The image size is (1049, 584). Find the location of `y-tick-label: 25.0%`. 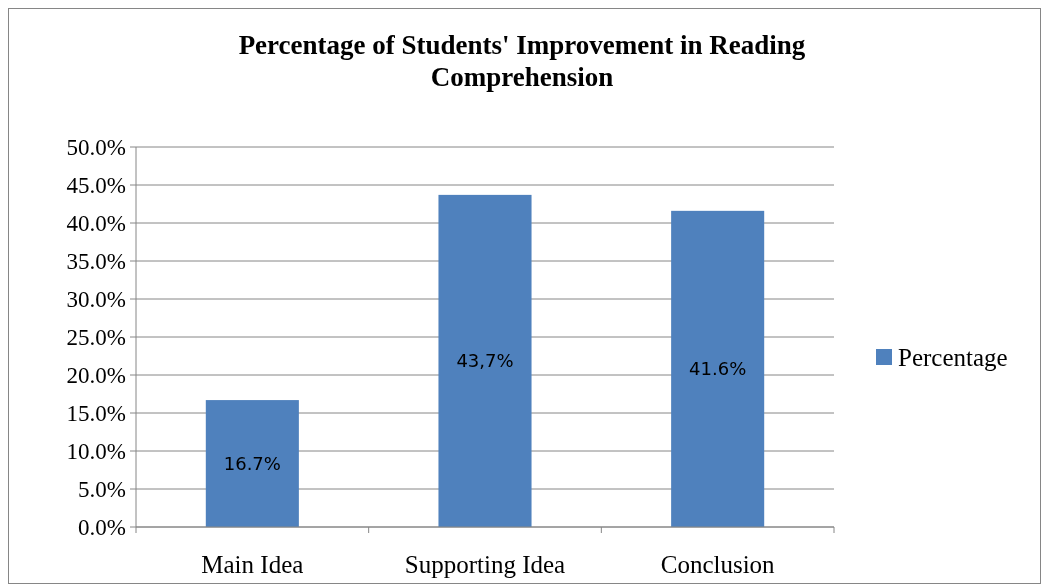

y-tick-label: 25.0% is located at coordinates (96, 337).